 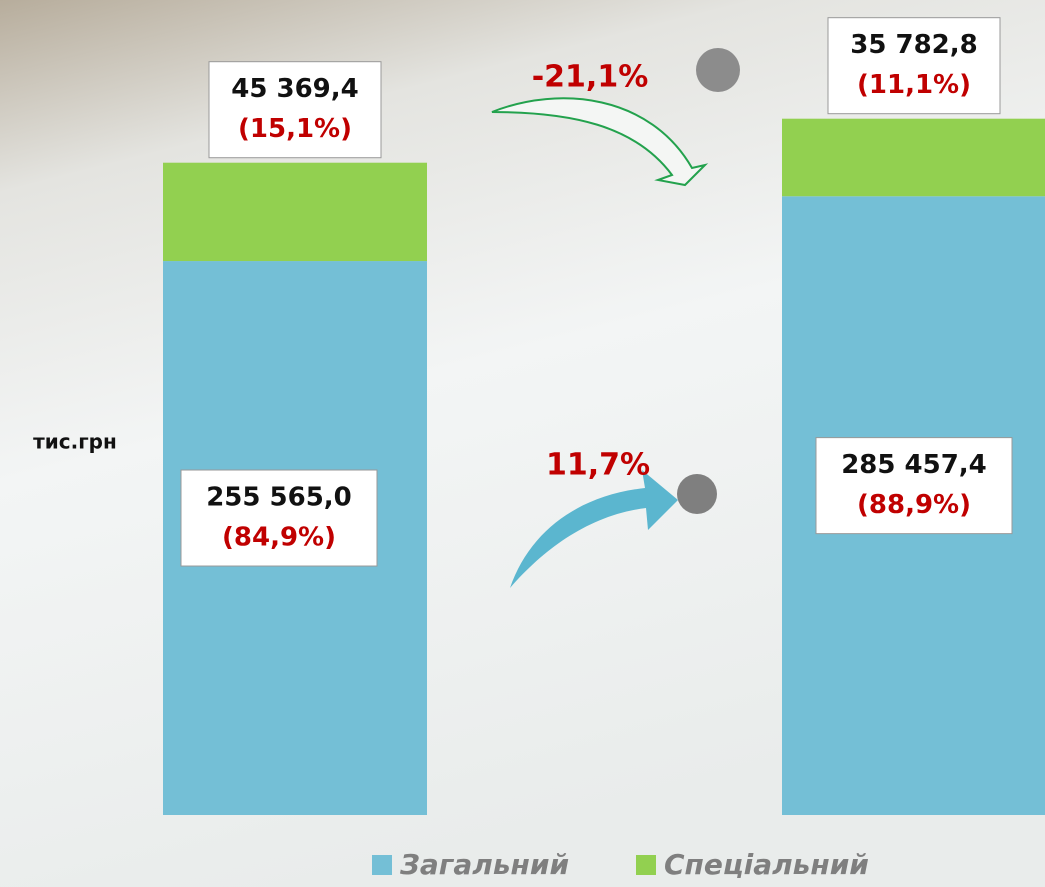 What do you see at coordinates (913, 45) in the screenshot?
I see `value-label: 35 782,8` at bounding box center [913, 45].